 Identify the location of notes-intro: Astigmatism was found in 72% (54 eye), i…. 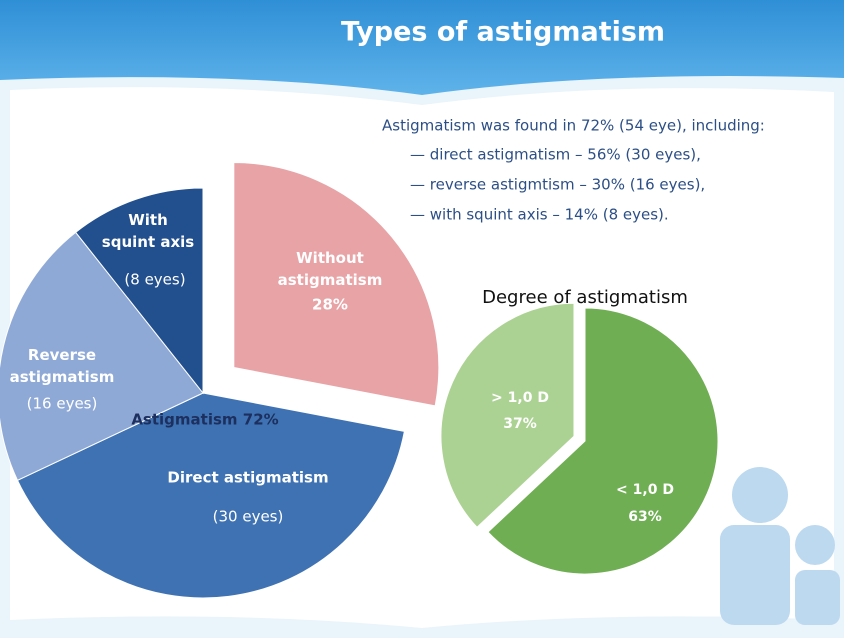
(573, 126).